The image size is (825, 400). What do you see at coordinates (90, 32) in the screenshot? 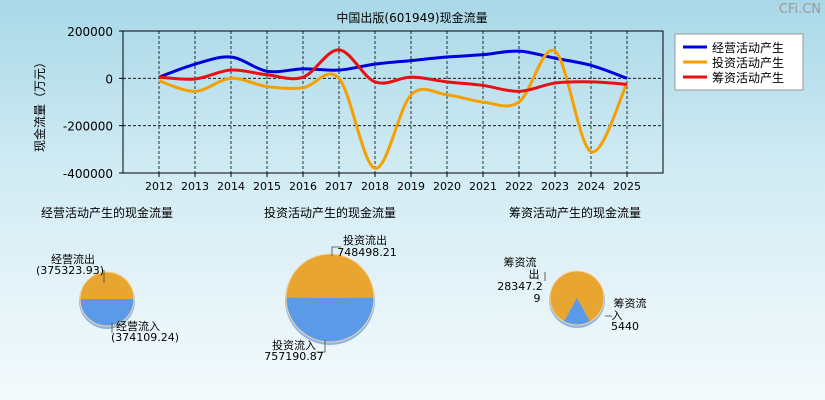
I see `y-tick-label: 200000` at bounding box center [90, 32].